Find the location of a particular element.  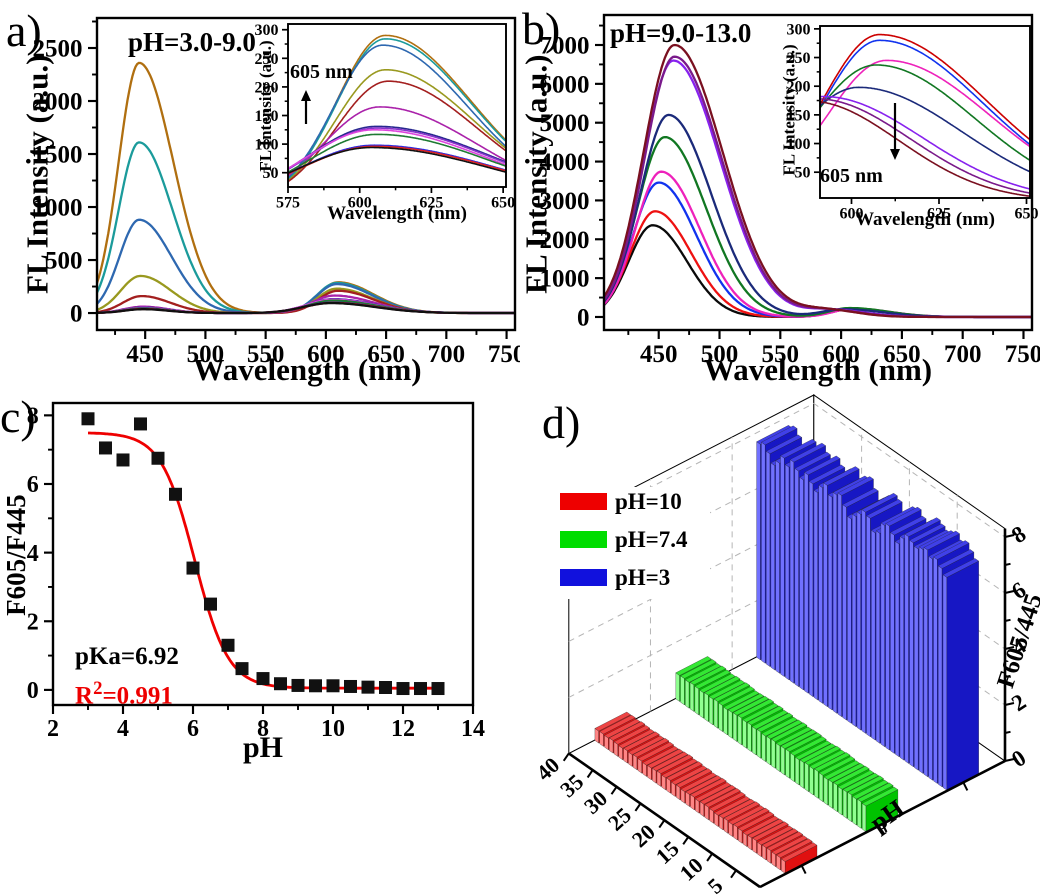

a-inset-ytick-label: 300 is located at coordinates (266, 30).